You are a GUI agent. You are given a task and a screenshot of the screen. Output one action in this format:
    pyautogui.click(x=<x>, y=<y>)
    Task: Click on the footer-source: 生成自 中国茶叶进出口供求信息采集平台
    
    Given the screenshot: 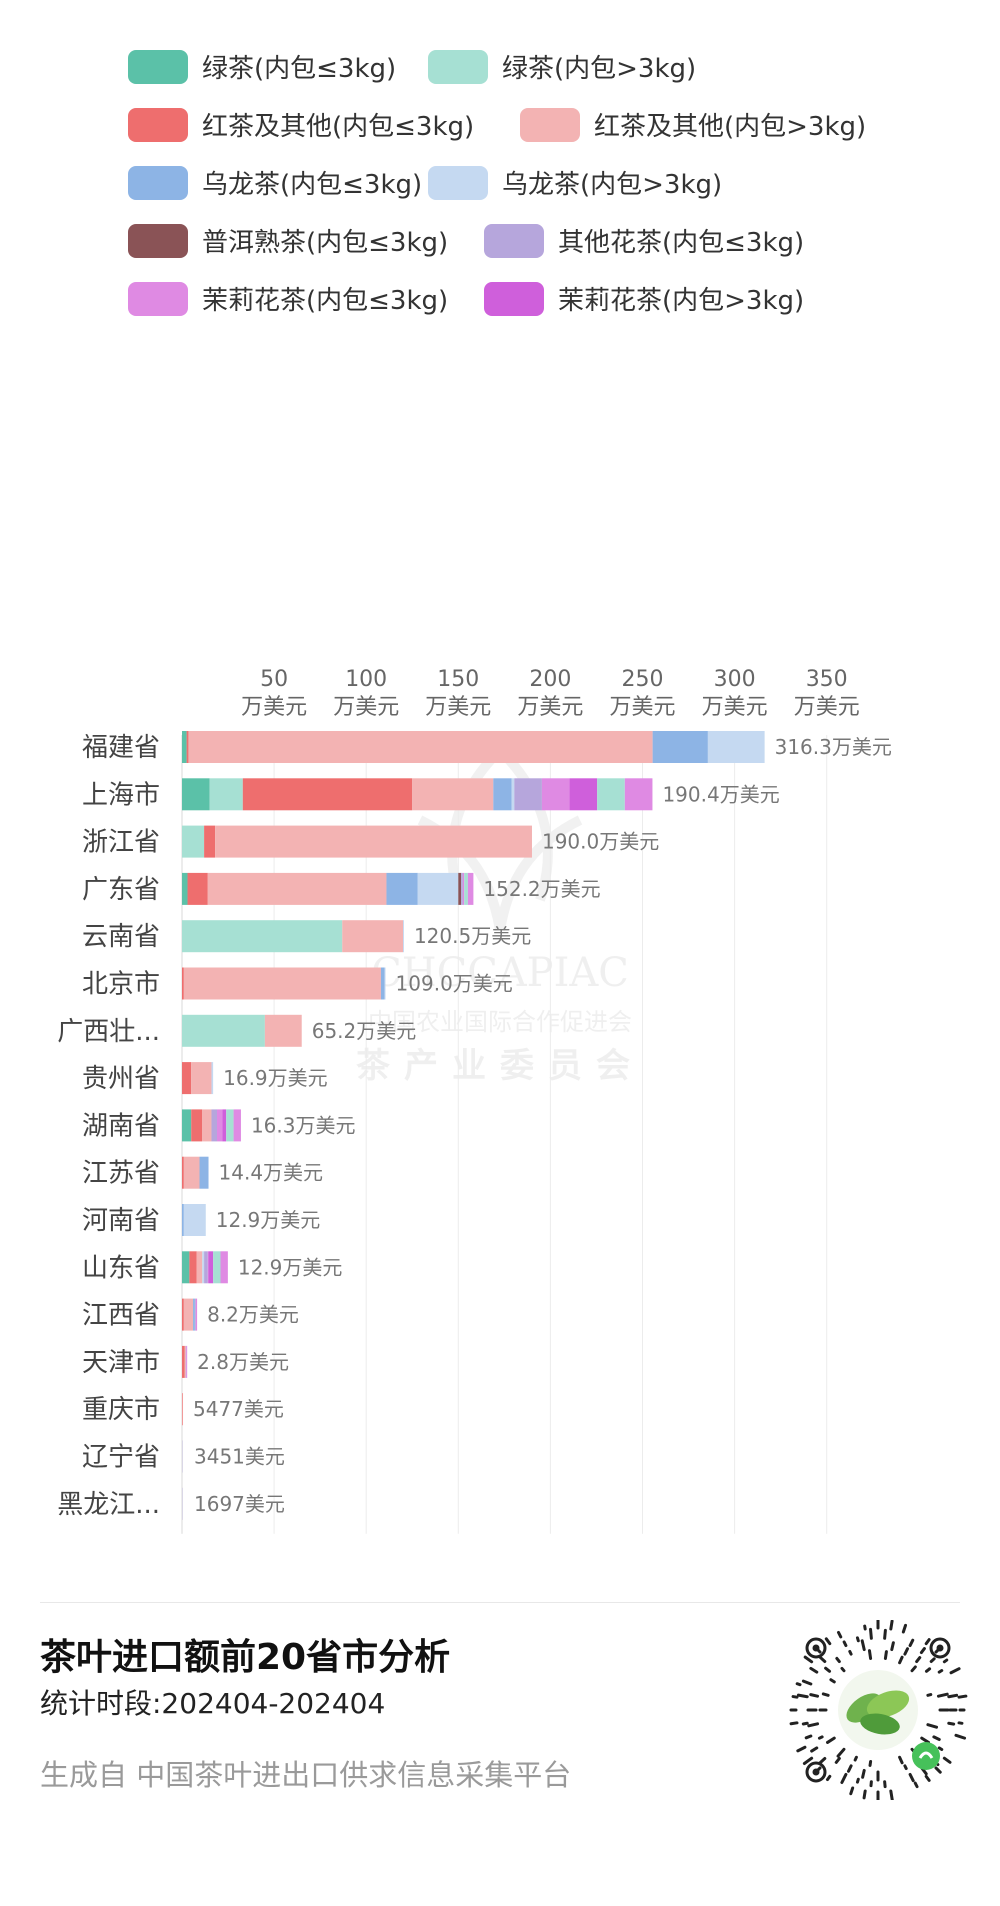 What is the action you would take?
    pyautogui.click(x=306, y=1775)
    